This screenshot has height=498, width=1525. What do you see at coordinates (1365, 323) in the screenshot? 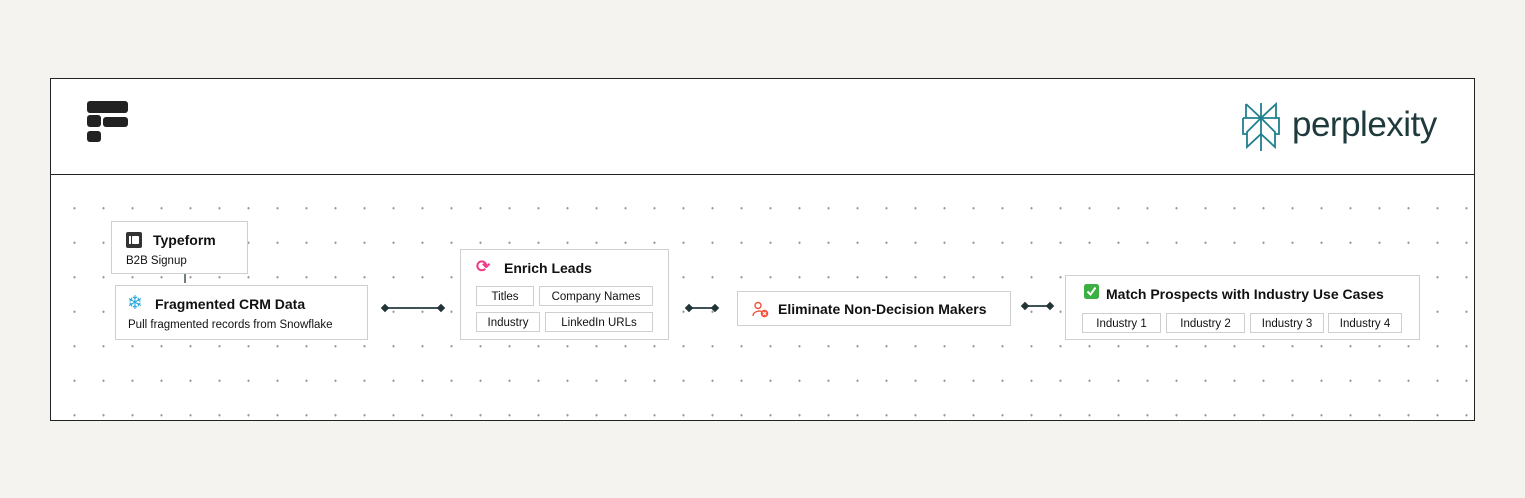
I see `chip-industry-4: Industry 4` at bounding box center [1365, 323].